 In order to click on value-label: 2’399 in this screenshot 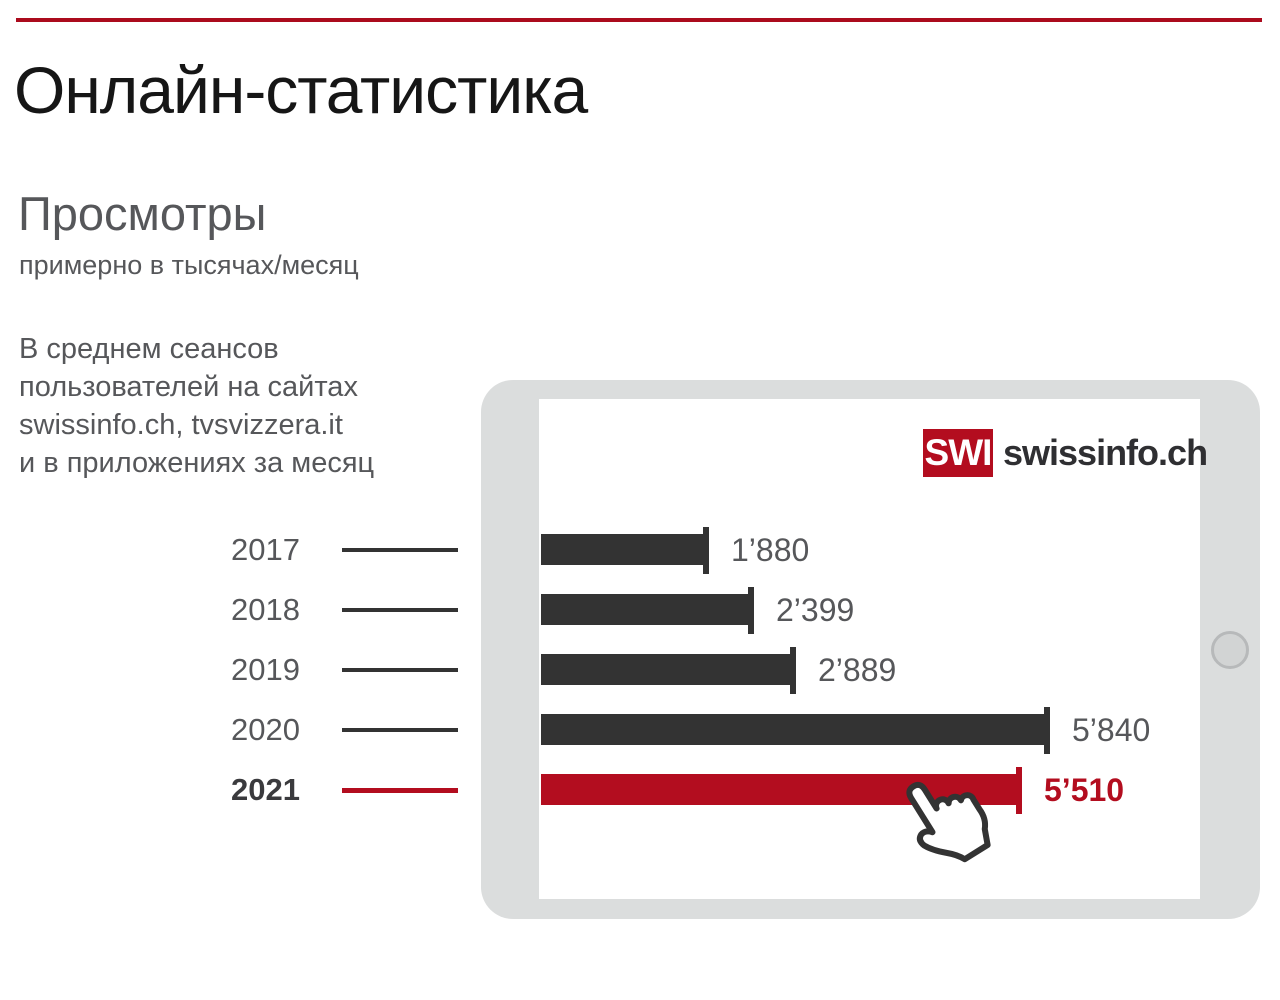, I will do `click(815, 610)`.